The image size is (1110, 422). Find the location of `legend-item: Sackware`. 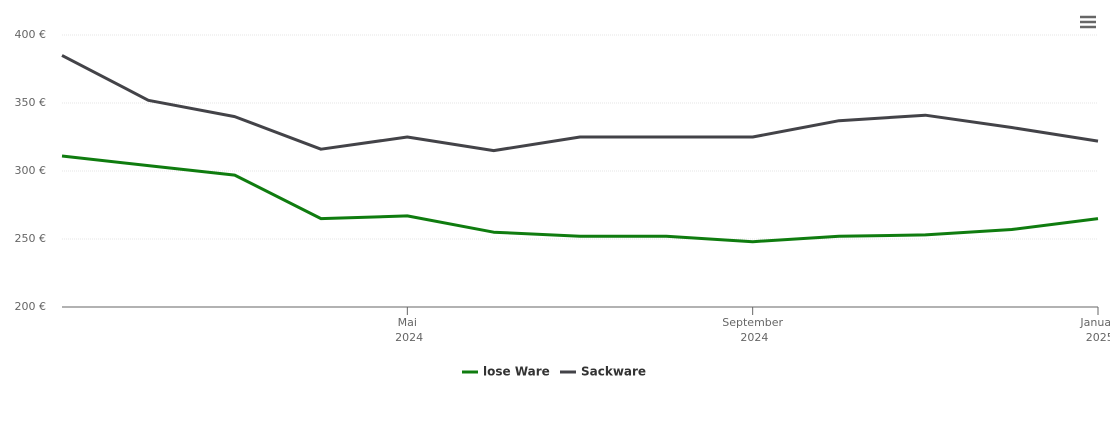

legend-item: Sackware is located at coordinates (603, 372).